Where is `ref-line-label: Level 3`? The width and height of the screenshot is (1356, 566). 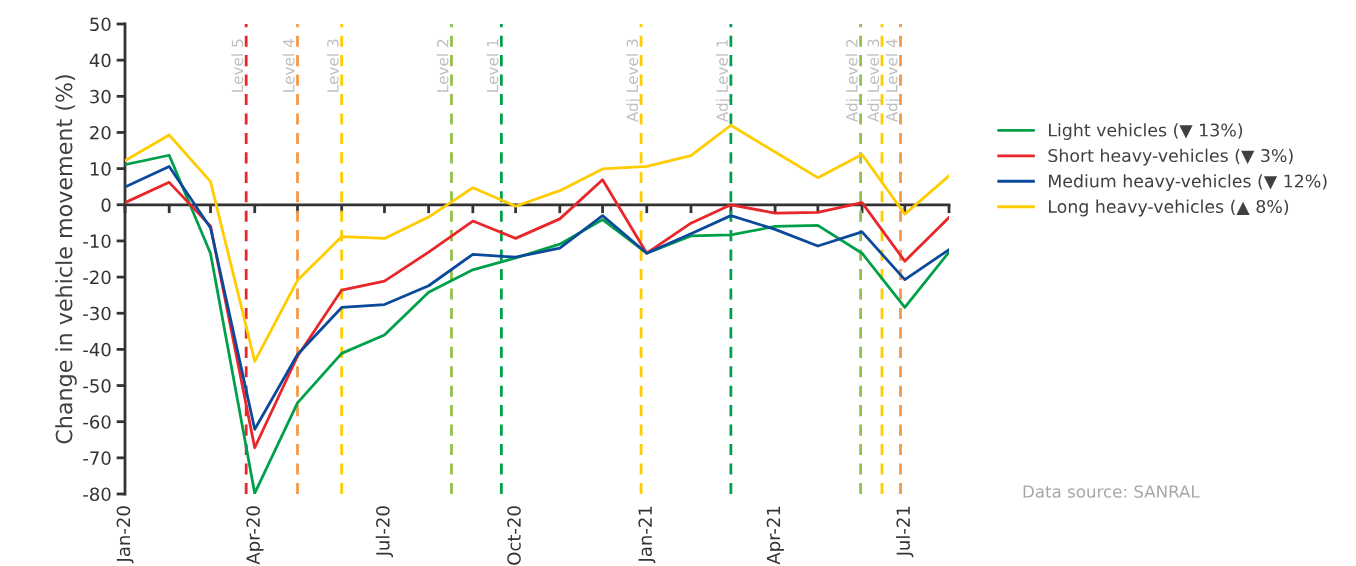
ref-line-label: Level 3 is located at coordinates (332, 65).